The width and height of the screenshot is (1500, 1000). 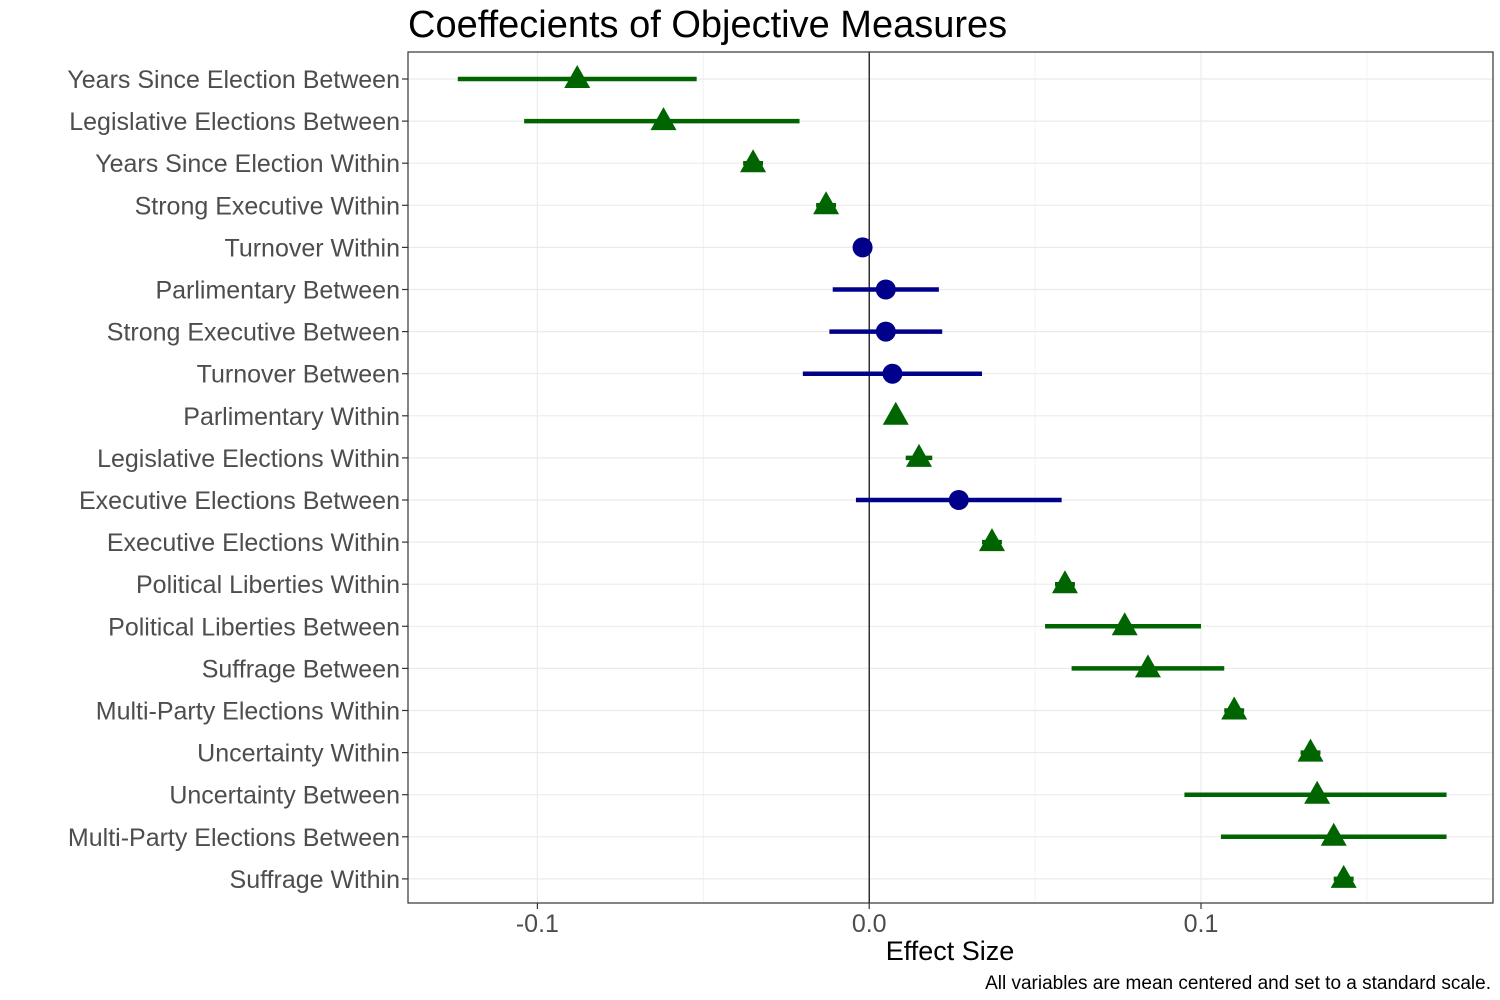 What do you see at coordinates (239, 501) in the screenshot?
I see `y-tick-label: Executive Elections Between` at bounding box center [239, 501].